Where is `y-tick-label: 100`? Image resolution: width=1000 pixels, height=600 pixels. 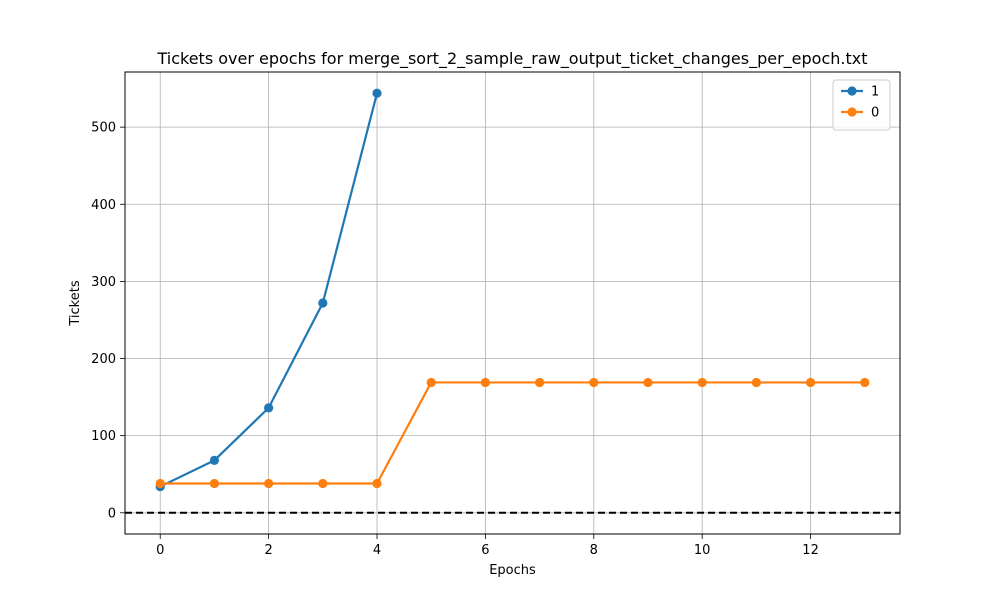
y-tick-label: 100 is located at coordinates (103, 436).